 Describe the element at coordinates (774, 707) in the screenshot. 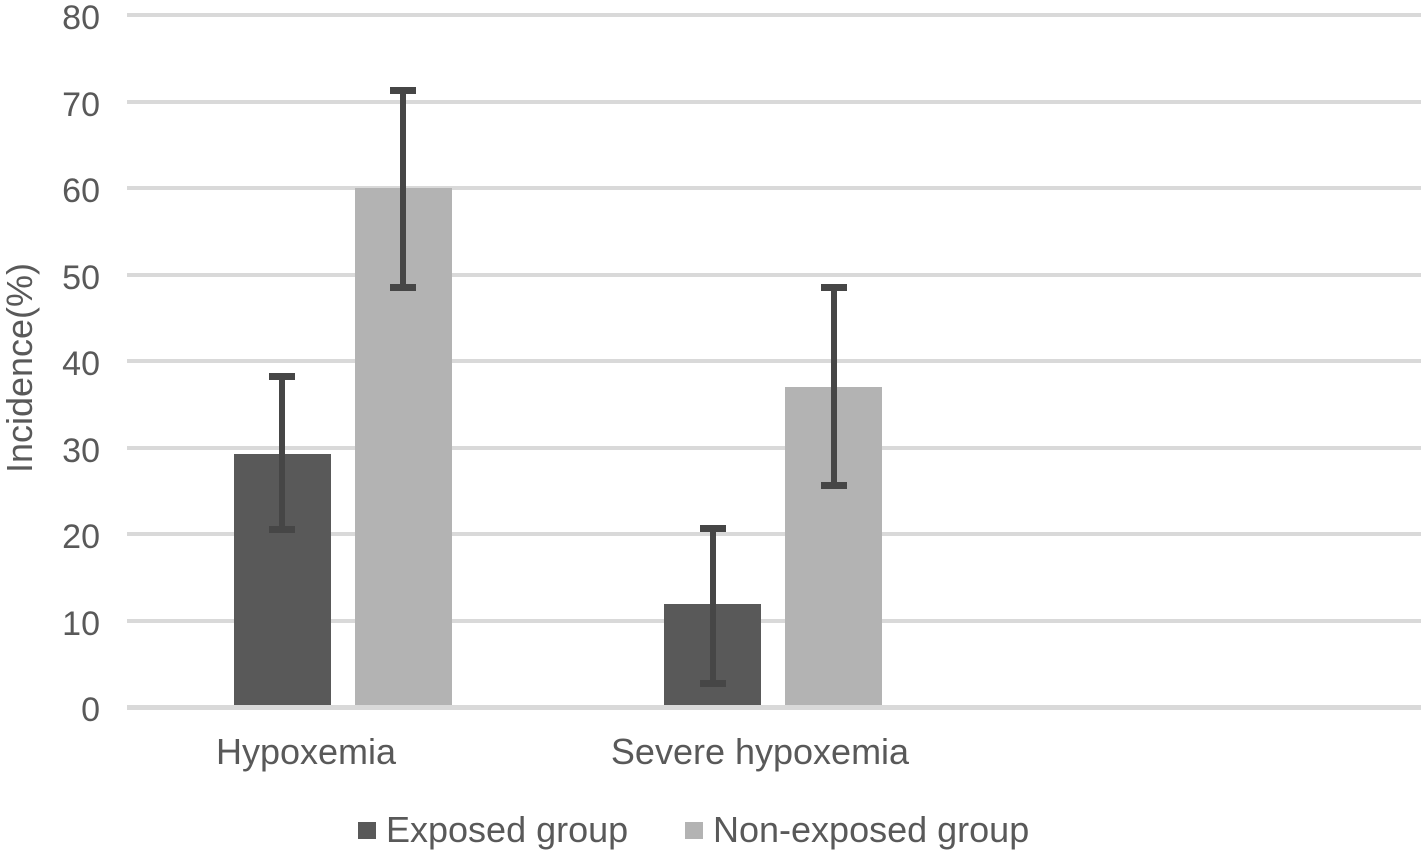

I see `x-axis-line` at that location.